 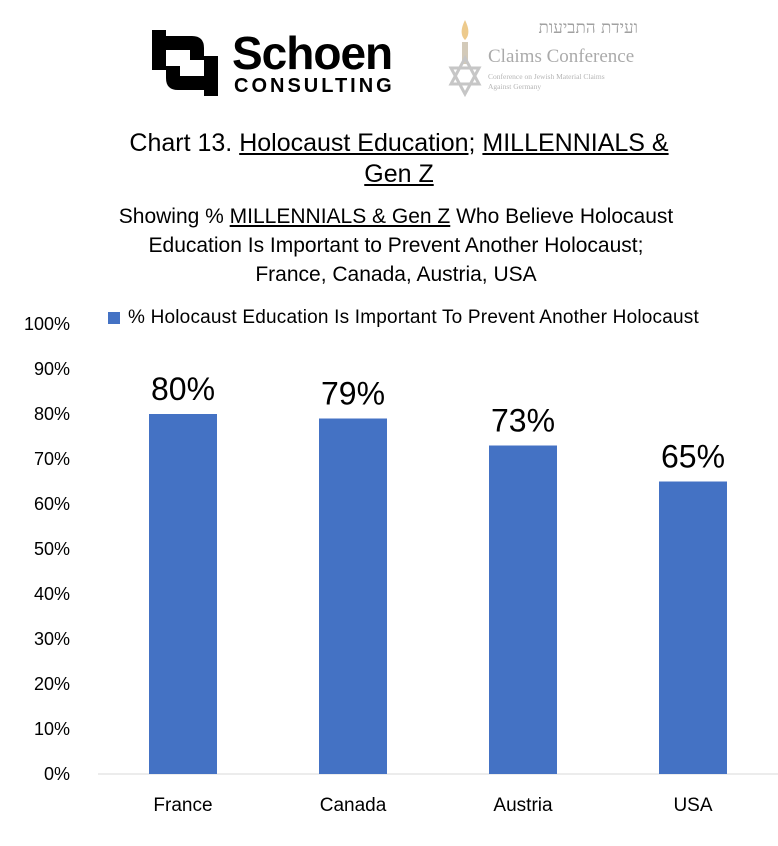 I want to click on claims-hebrew-text: ועידת התביעות, so click(x=588, y=28).